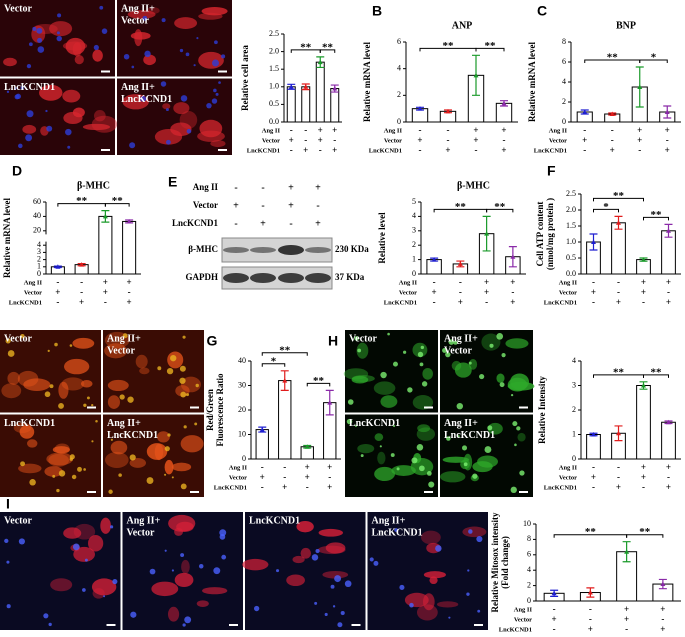  Describe the element at coordinates (212, 341) in the screenshot. I see `panel-letter: G` at that location.